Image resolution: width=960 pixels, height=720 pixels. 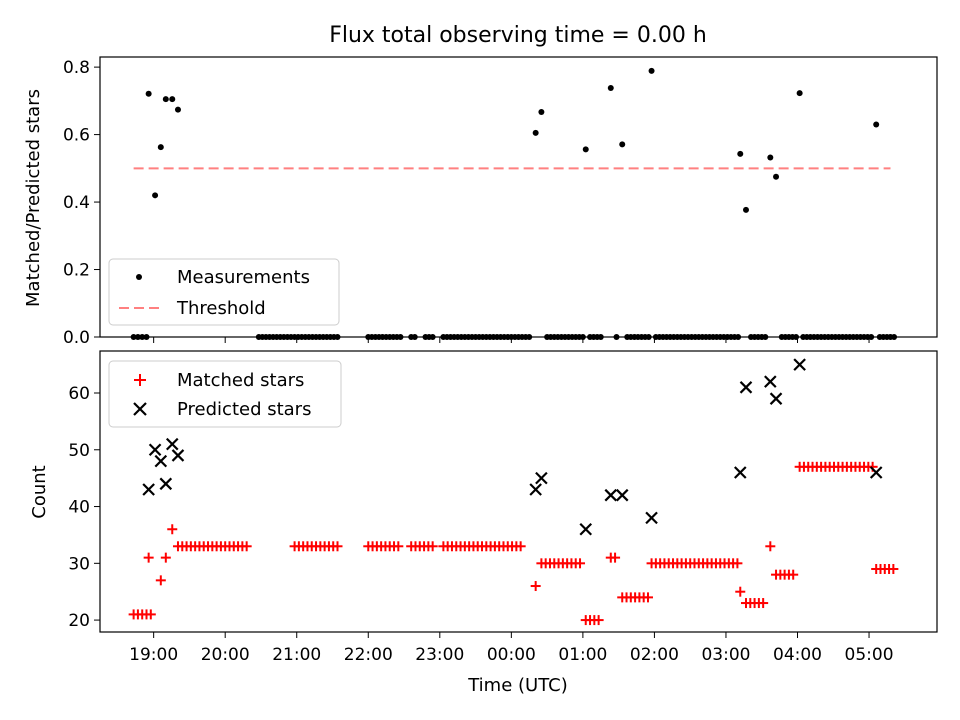 I want to click on bottom-legend: Matched stars Predicted stars, so click(x=225, y=394).